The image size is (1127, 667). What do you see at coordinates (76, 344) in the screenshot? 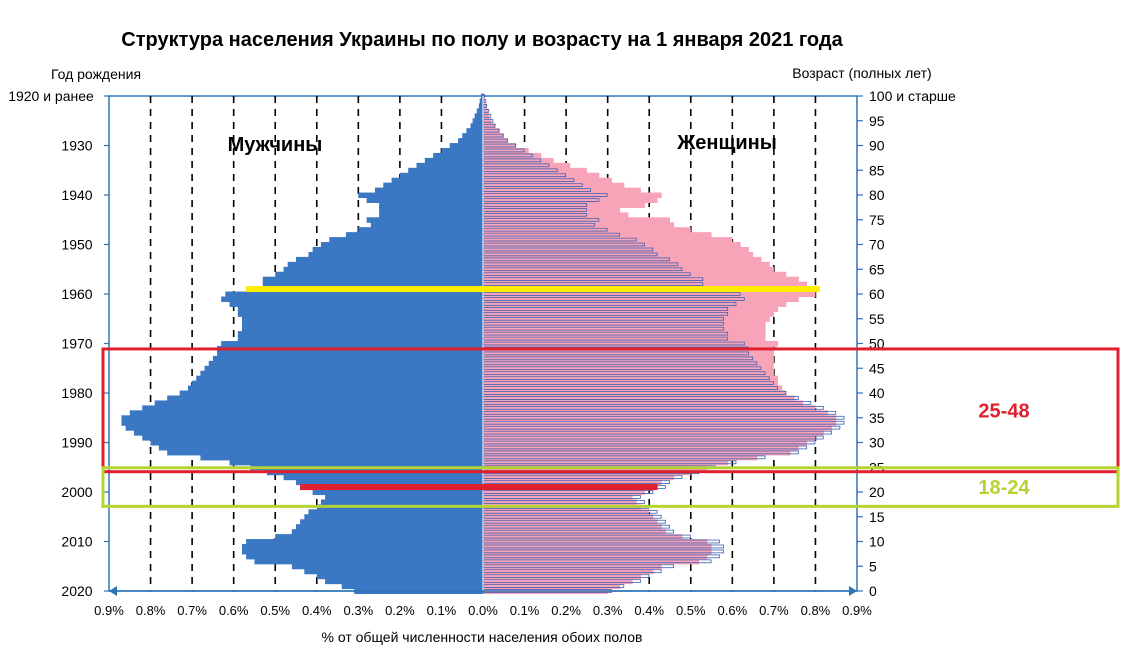
I see `year-tick-label: 1970` at bounding box center [76, 344].